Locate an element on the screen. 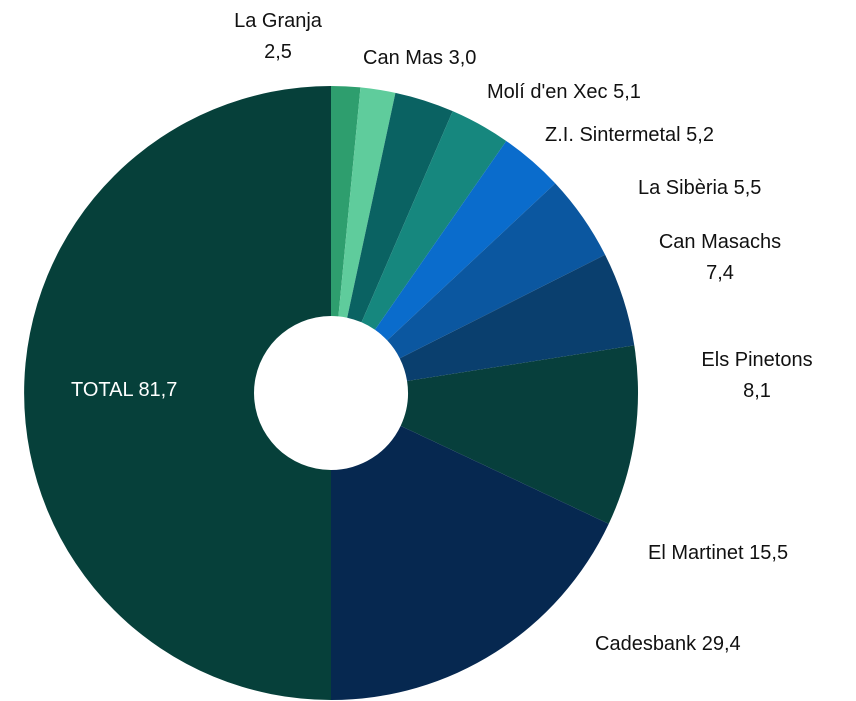 This screenshot has height=701, width=856. slice-label: TOTAL 81,7 is located at coordinates (124, 390).